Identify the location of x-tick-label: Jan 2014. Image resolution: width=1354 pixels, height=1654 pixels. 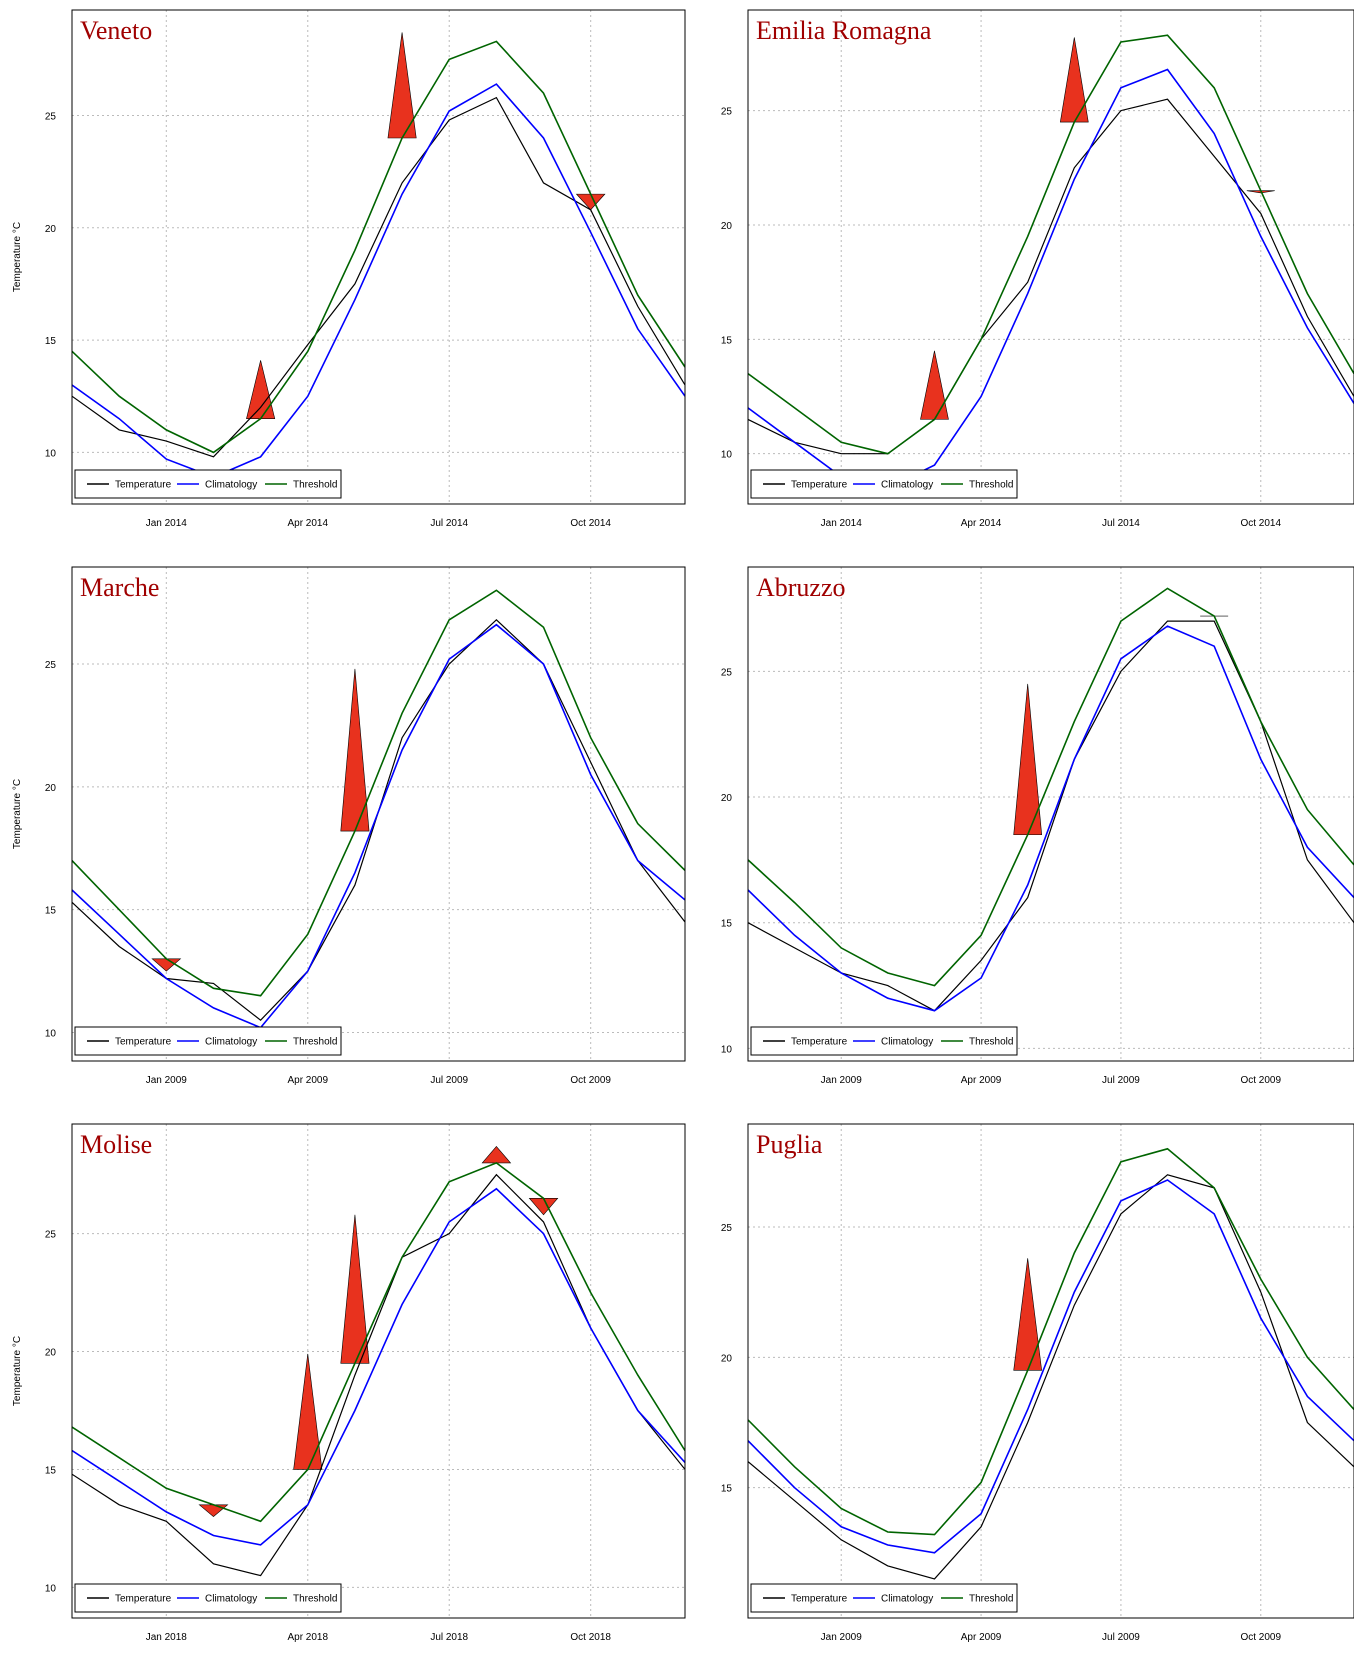
(842, 523).